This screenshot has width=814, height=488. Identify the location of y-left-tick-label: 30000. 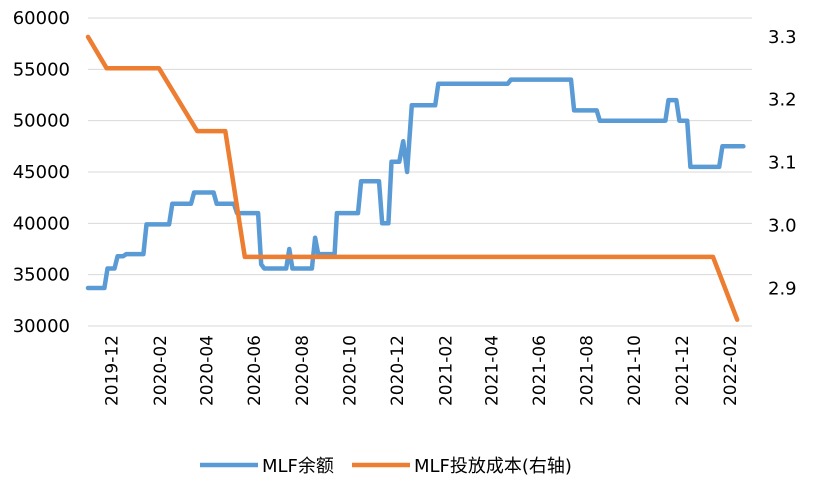
(41, 326).